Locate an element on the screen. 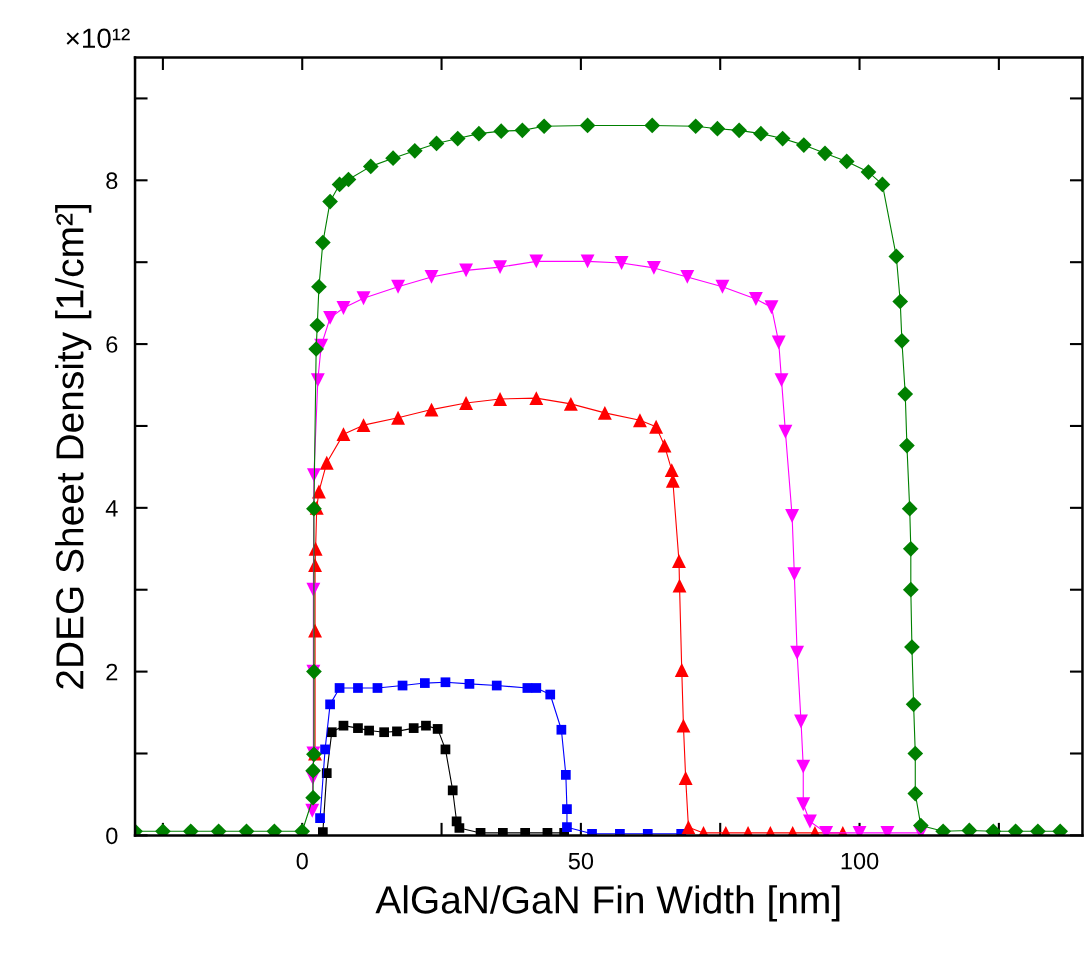 The image size is (1089, 958). y-axis-title: 2DEG Sheet Density [1/cm²] is located at coordinates (73, 446).